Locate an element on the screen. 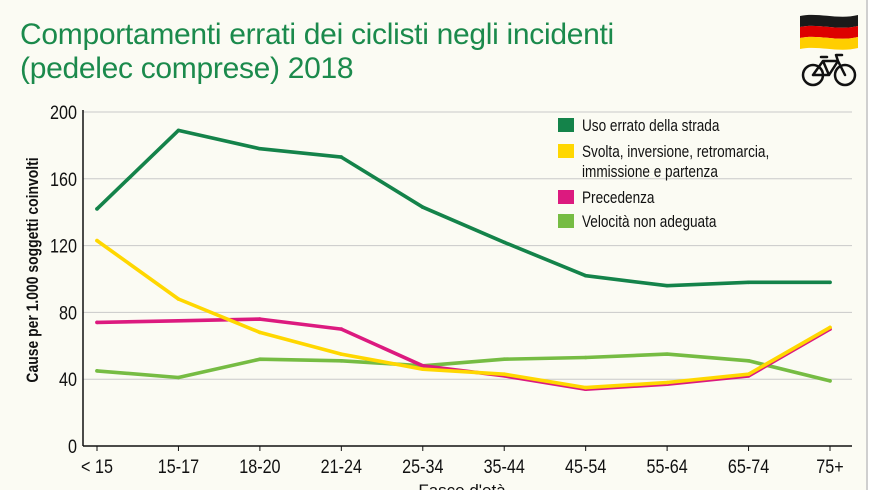 Image resolution: width=870 pixels, height=490 pixels. flag-stripe-red is located at coordinates (829, 32).